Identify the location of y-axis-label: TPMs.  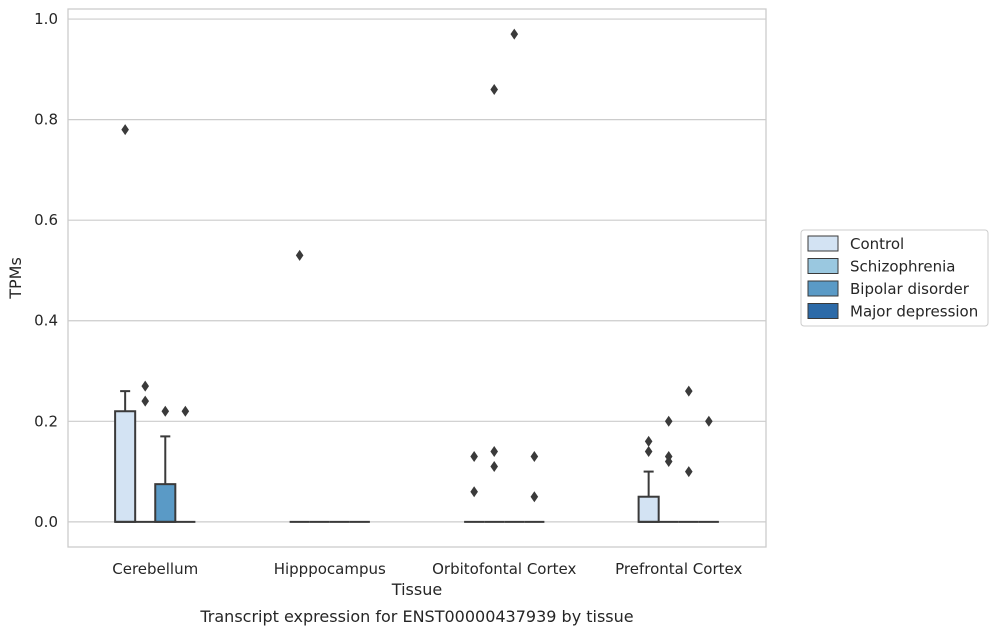
(15, 278).